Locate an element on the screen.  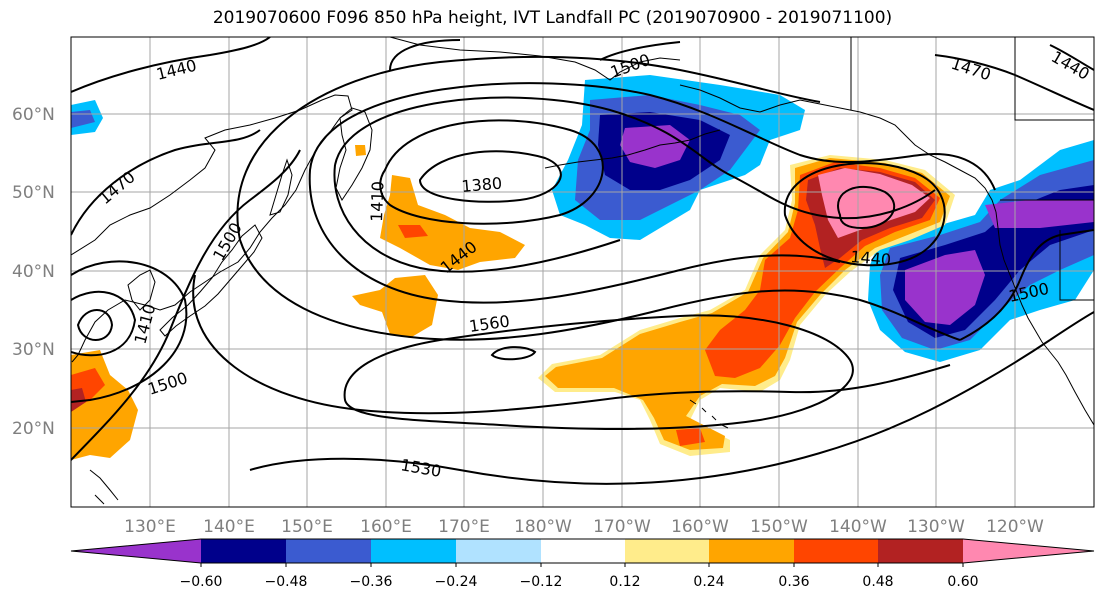
positive-anomaly-small-fleck is located at coordinates (360, 150).